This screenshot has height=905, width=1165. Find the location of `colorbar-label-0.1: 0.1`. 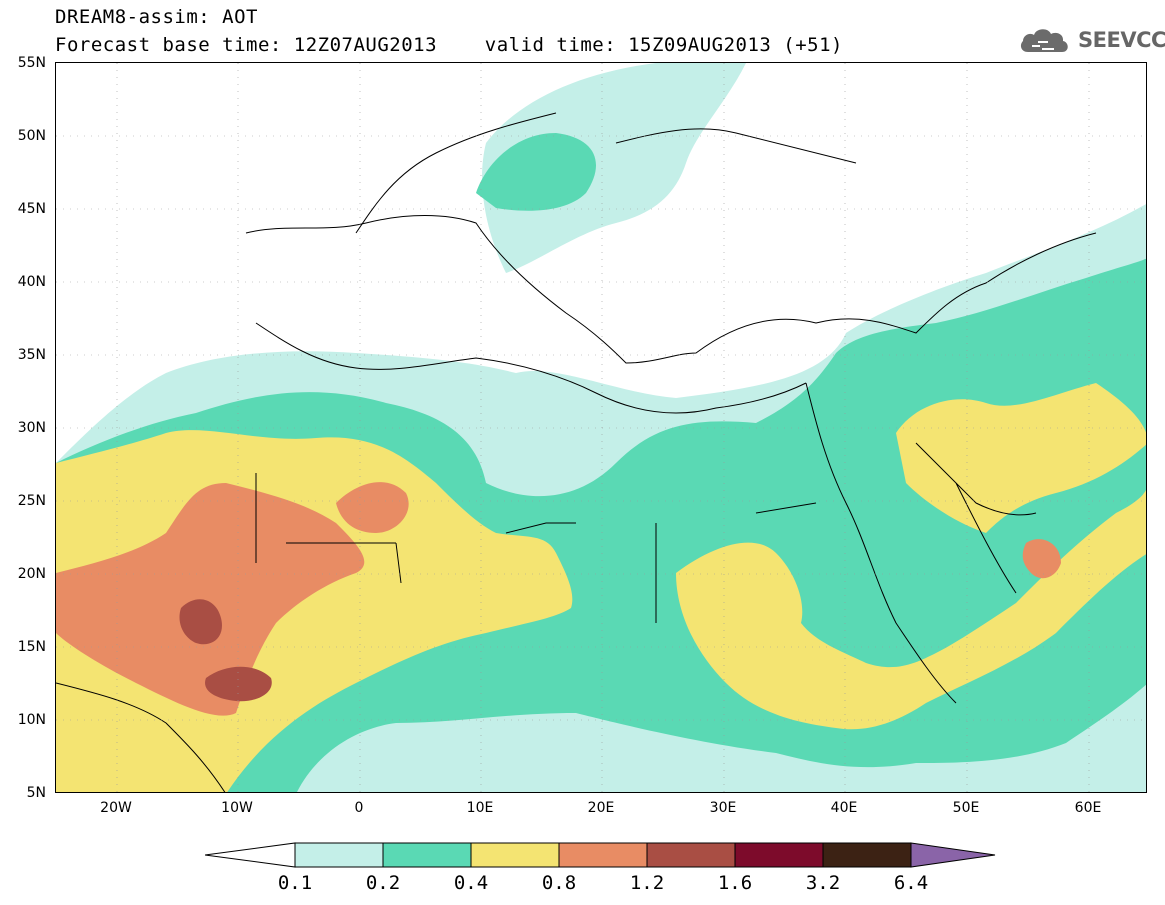

colorbar-label-0.1: 0.1 is located at coordinates (295, 883).